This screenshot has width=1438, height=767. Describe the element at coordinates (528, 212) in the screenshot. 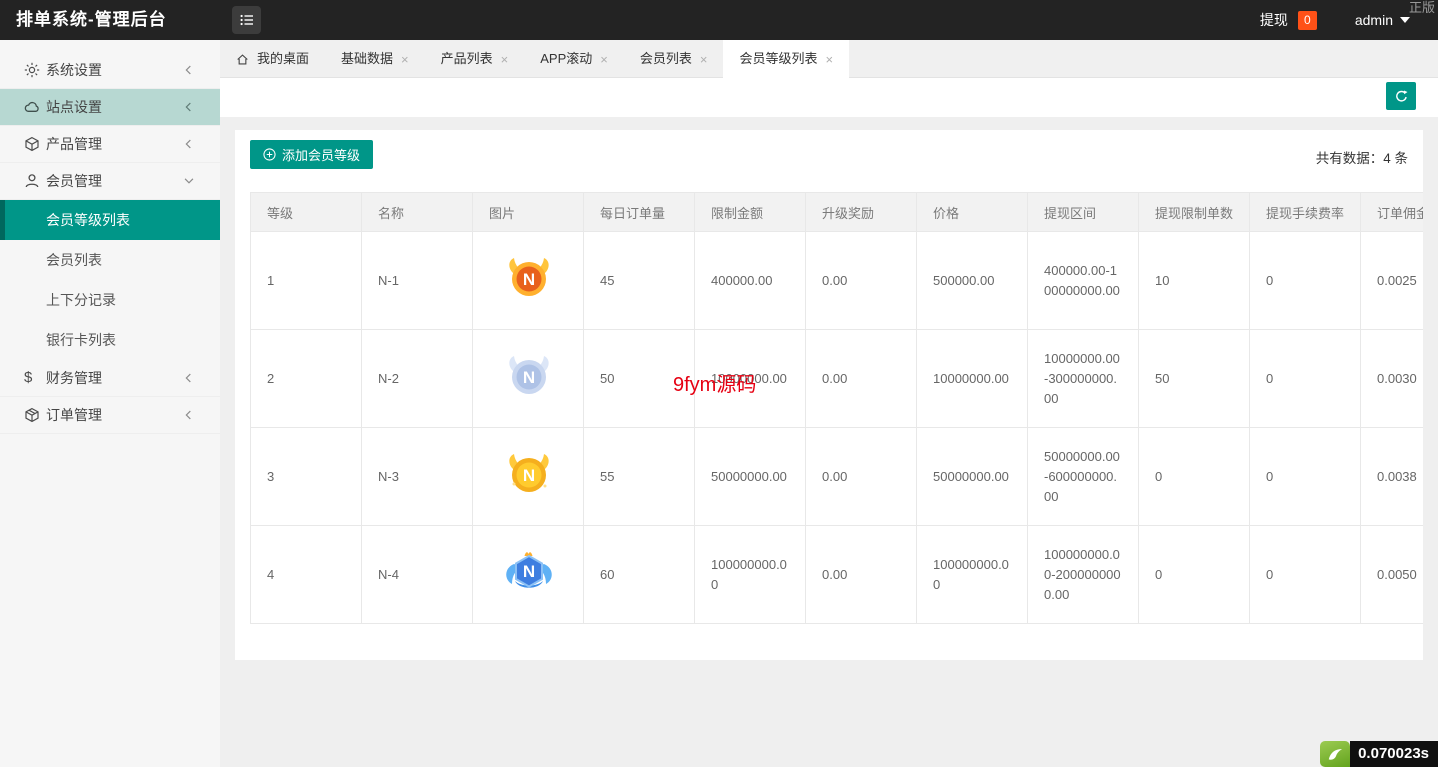

I see `col-header-image: 图片` at that location.